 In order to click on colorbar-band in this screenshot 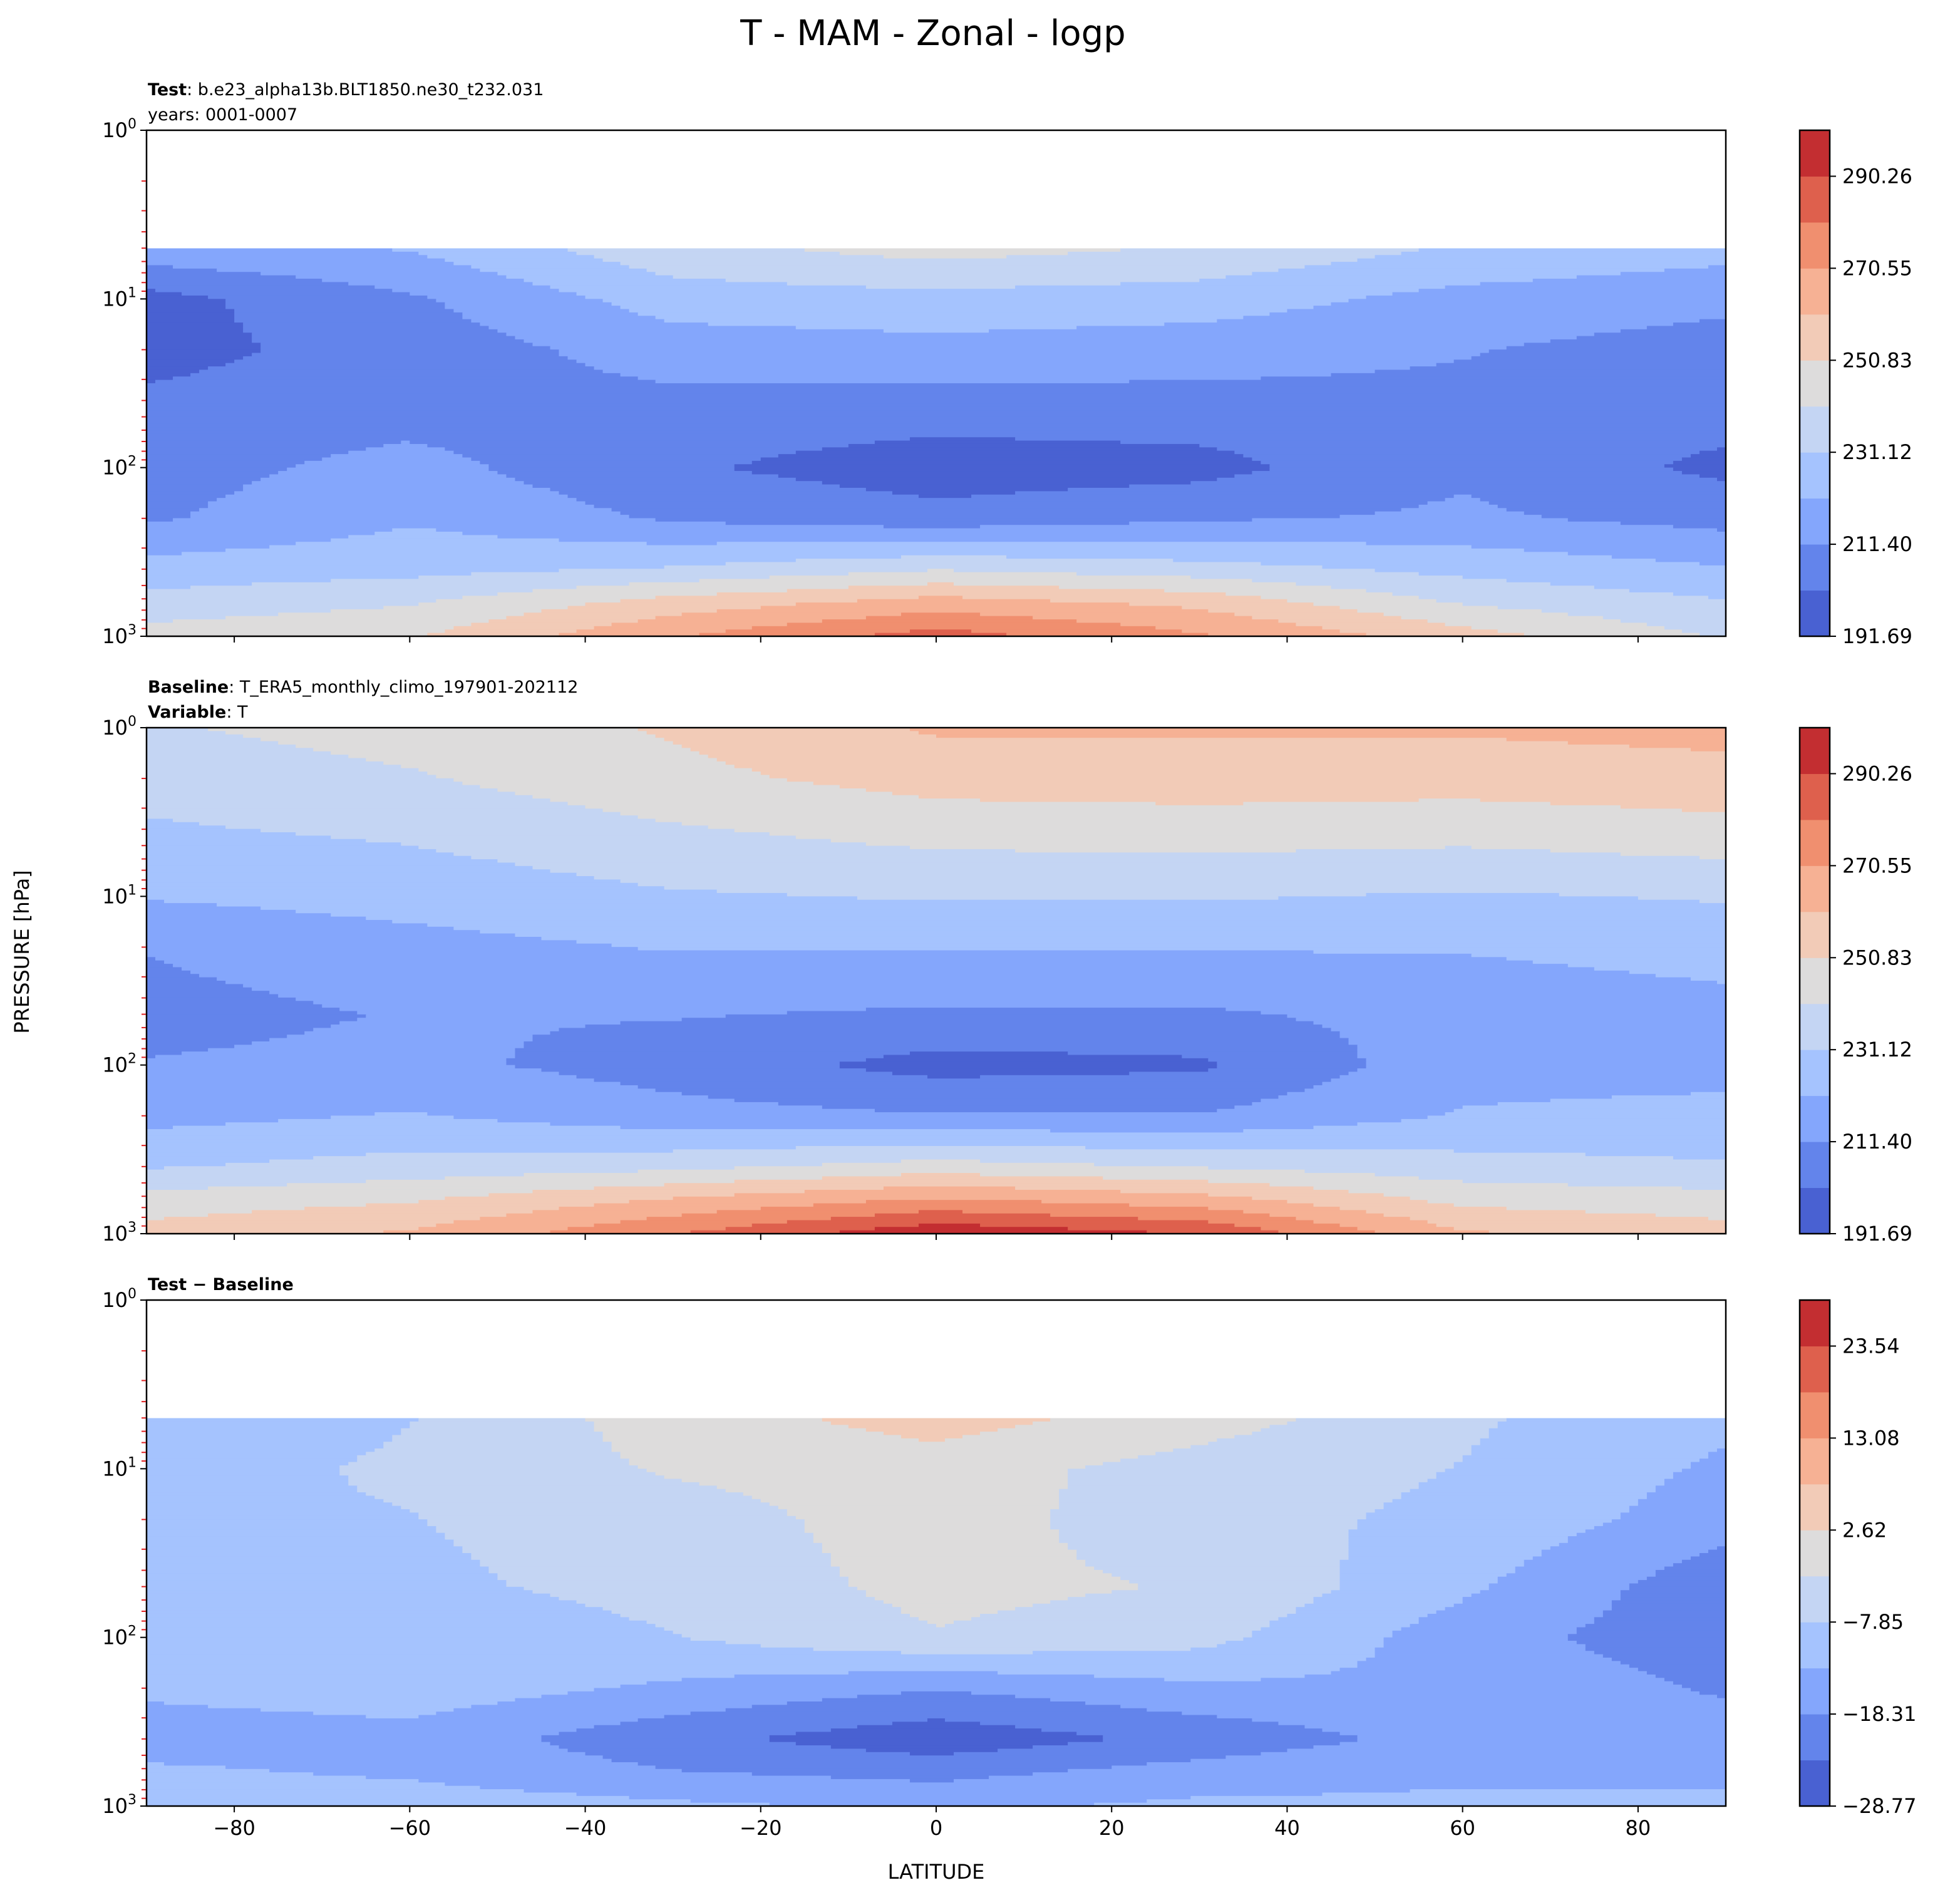, I will do `click(1815, 1507)`.